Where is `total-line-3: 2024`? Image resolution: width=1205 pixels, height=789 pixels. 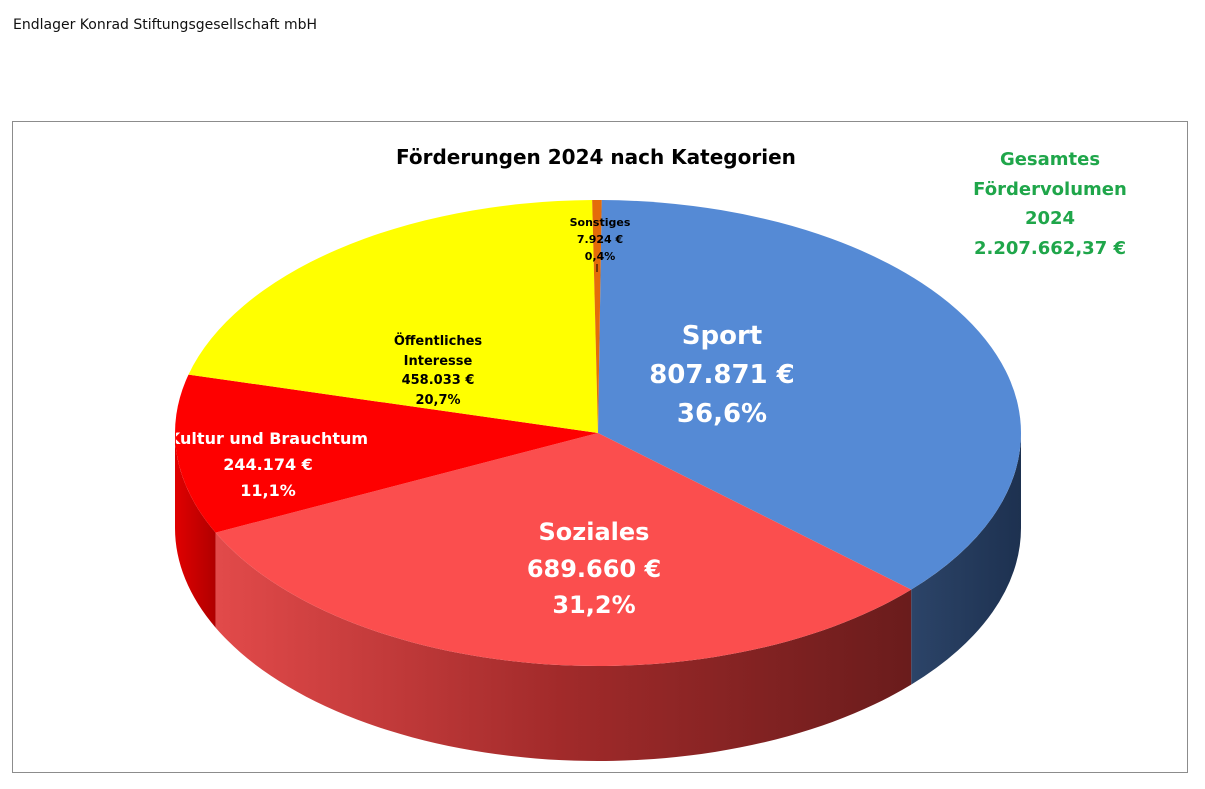
total-line-3: 2024 is located at coordinates (1050, 218).